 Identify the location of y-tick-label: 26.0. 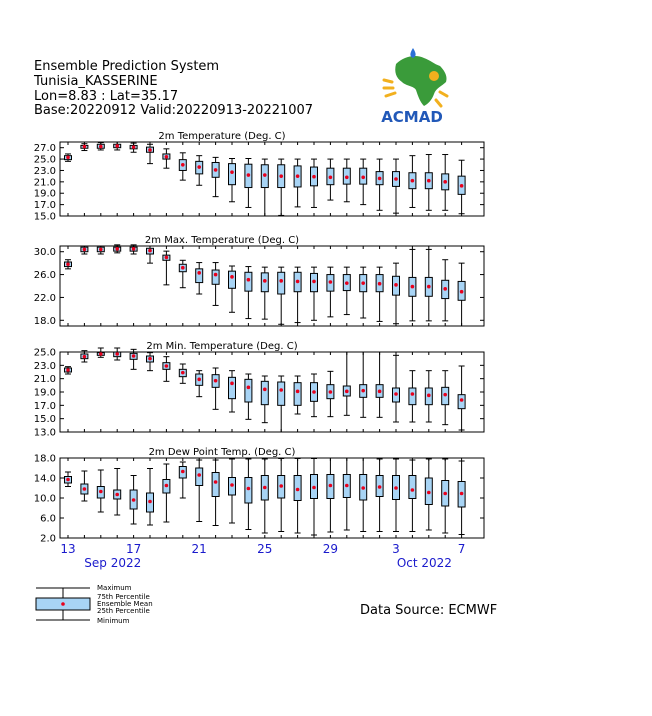
(45, 275).